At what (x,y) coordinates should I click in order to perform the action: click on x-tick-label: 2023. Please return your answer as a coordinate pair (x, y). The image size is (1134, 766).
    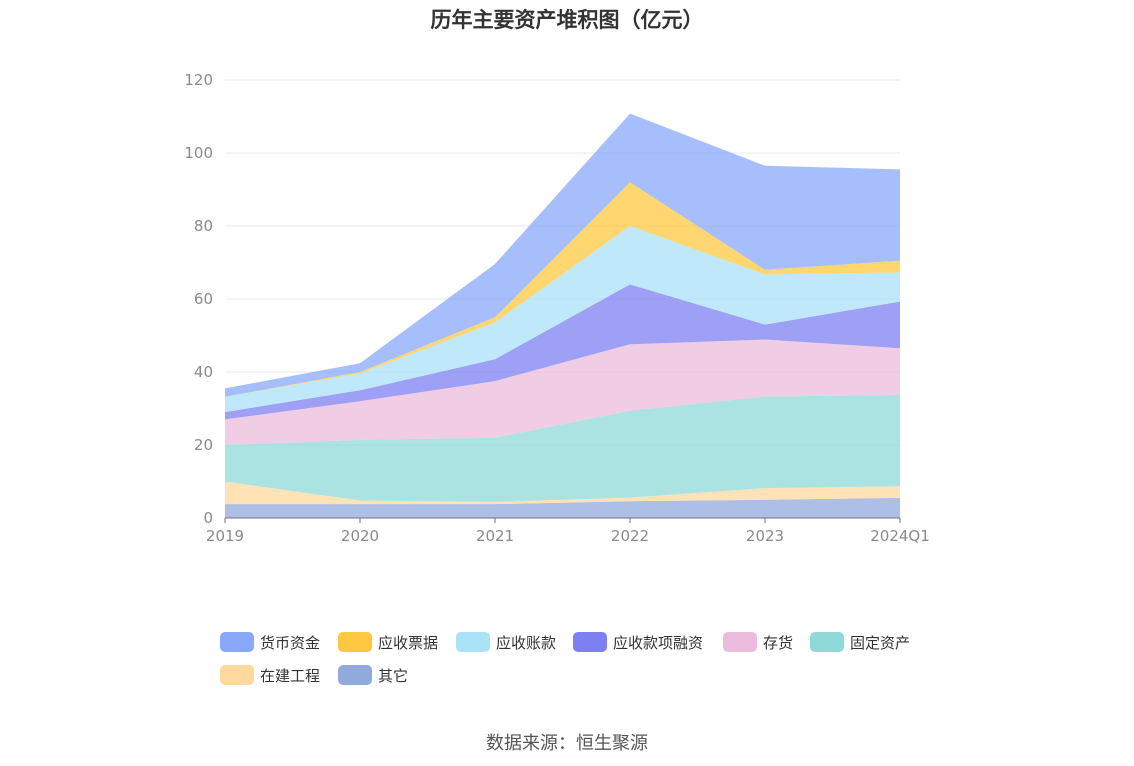
    Looking at the image, I should click on (765, 536).